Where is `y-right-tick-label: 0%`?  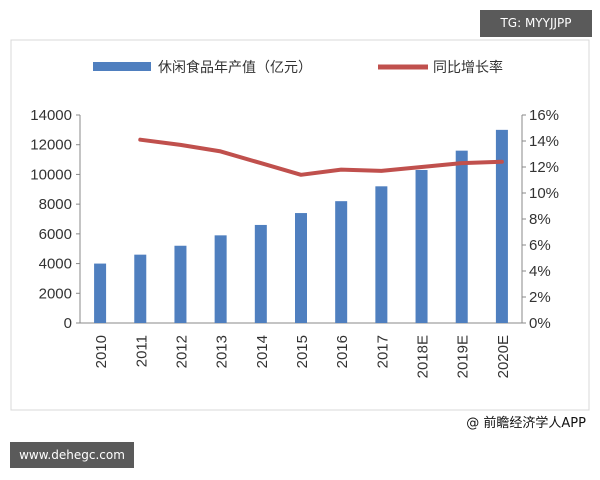 y-right-tick-label: 0% is located at coordinates (540, 323).